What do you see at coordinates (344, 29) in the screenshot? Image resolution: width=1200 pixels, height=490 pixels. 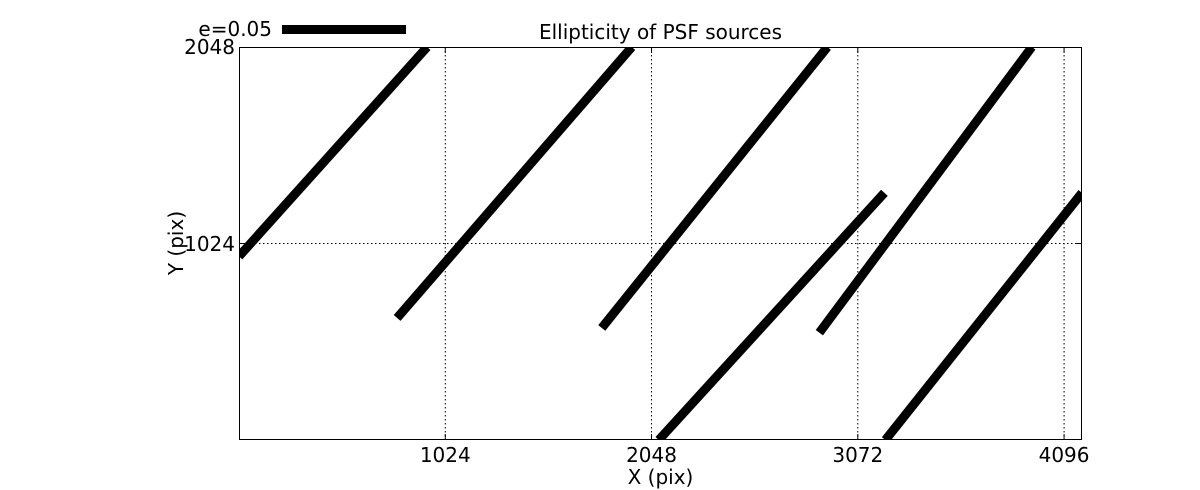 I see `legend-whisker-sample-bar` at bounding box center [344, 29].